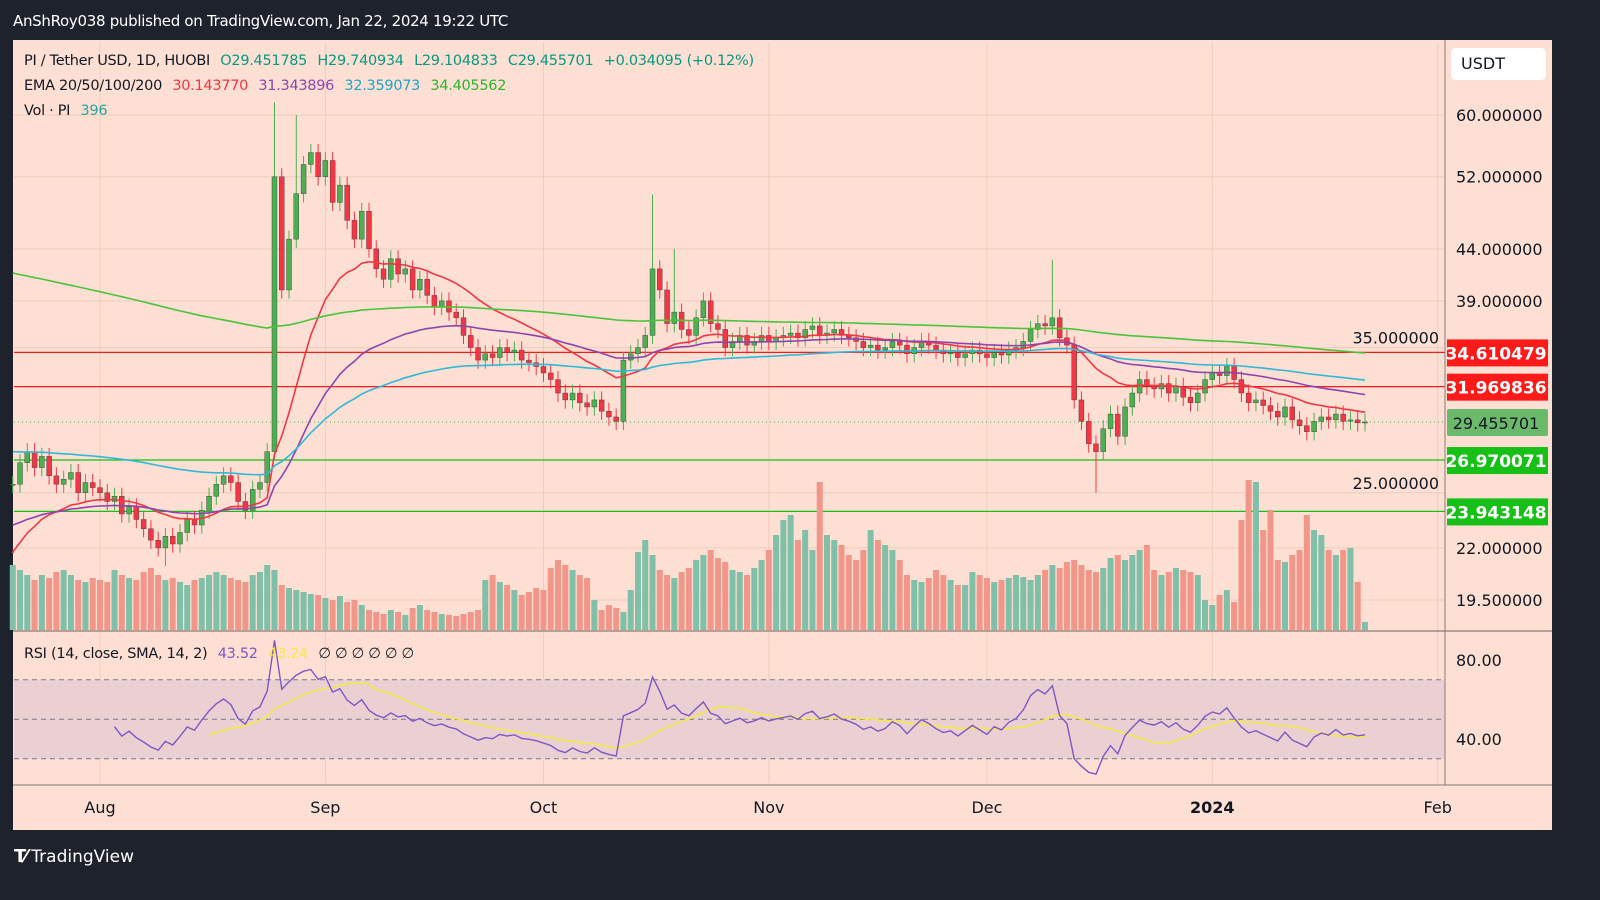  Describe the element at coordinates (366, 654) in the screenshot. I see `rsi-extra-values: ∅ ∅ ∅ ∅ ∅ ∅` at that location.